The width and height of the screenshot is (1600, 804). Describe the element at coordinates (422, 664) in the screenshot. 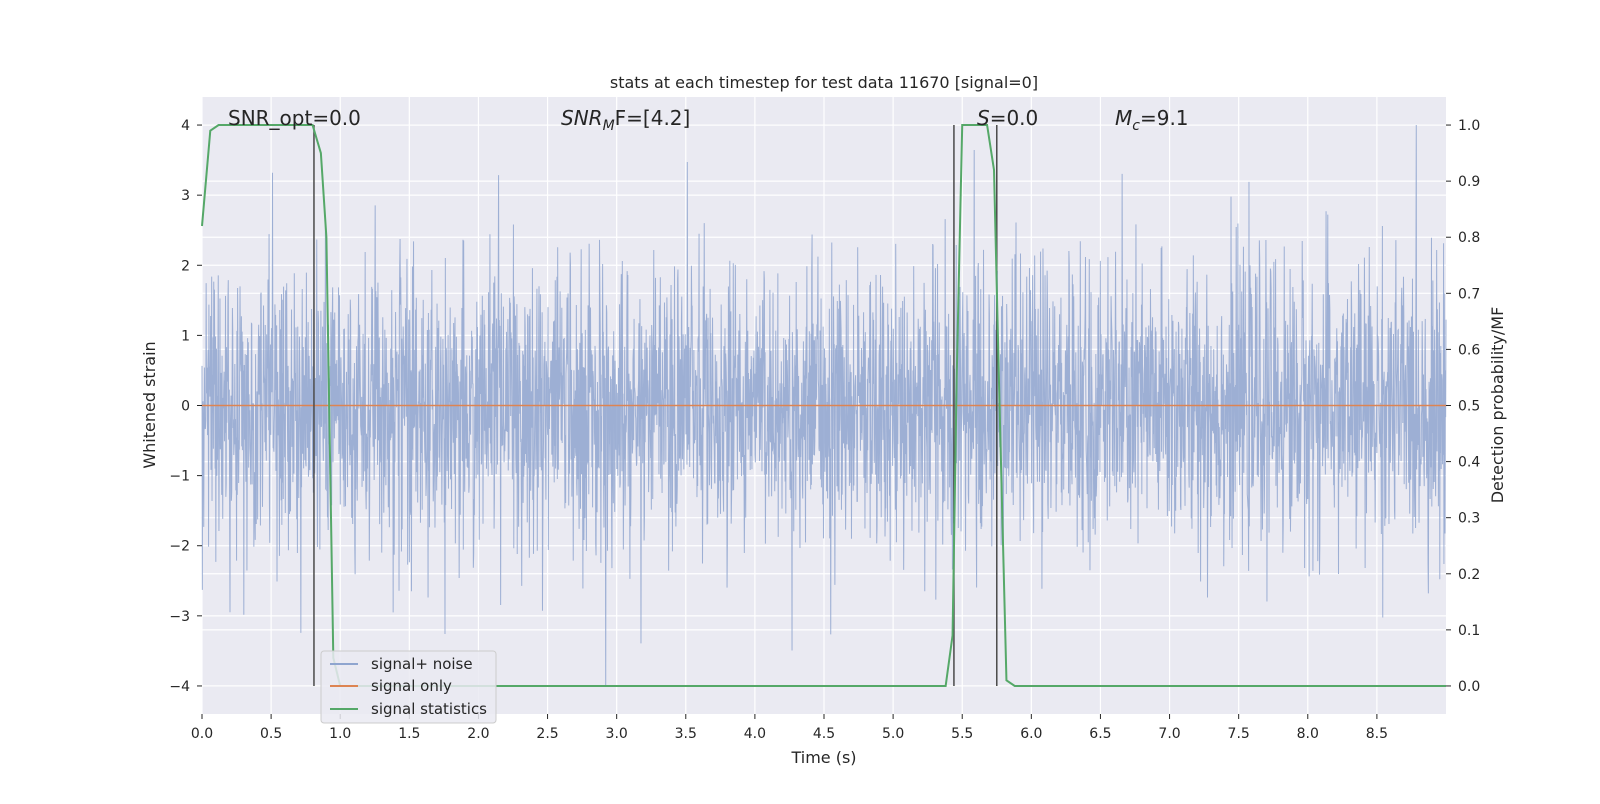

I see `legend-label-noise: signal+ noise` at that location.